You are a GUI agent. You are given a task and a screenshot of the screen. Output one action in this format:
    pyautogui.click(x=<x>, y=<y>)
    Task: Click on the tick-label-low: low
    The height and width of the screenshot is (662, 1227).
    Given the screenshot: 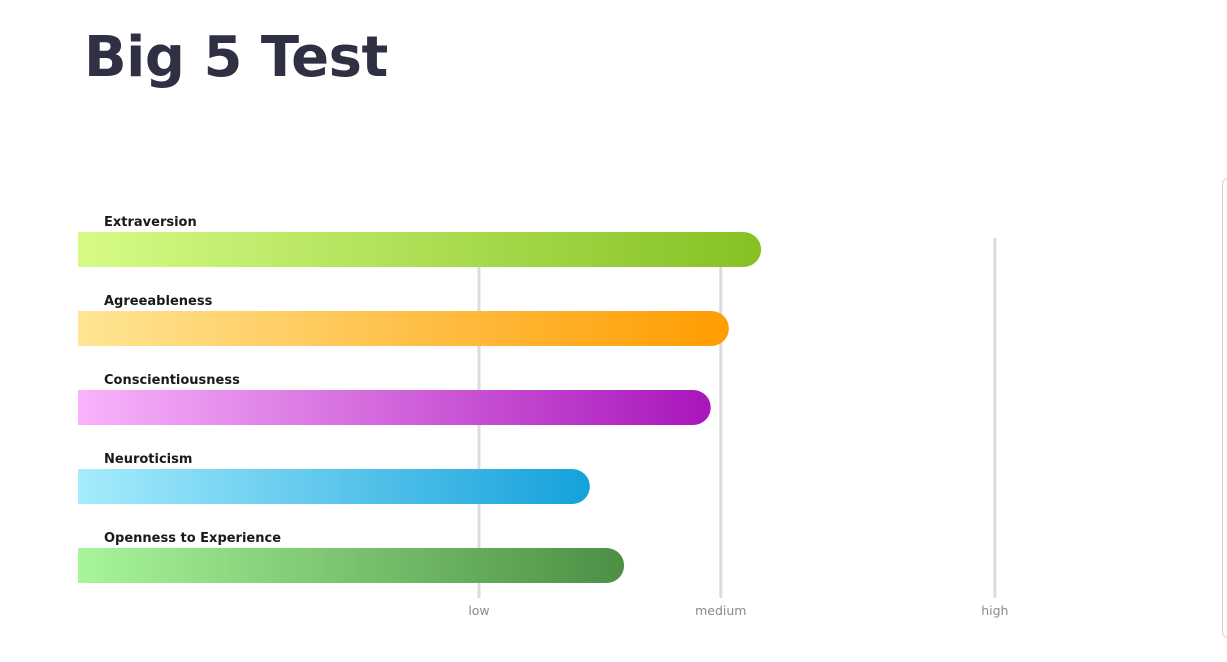 What is the action you would take?
    pyautogui.click(x=478, y=610)
    